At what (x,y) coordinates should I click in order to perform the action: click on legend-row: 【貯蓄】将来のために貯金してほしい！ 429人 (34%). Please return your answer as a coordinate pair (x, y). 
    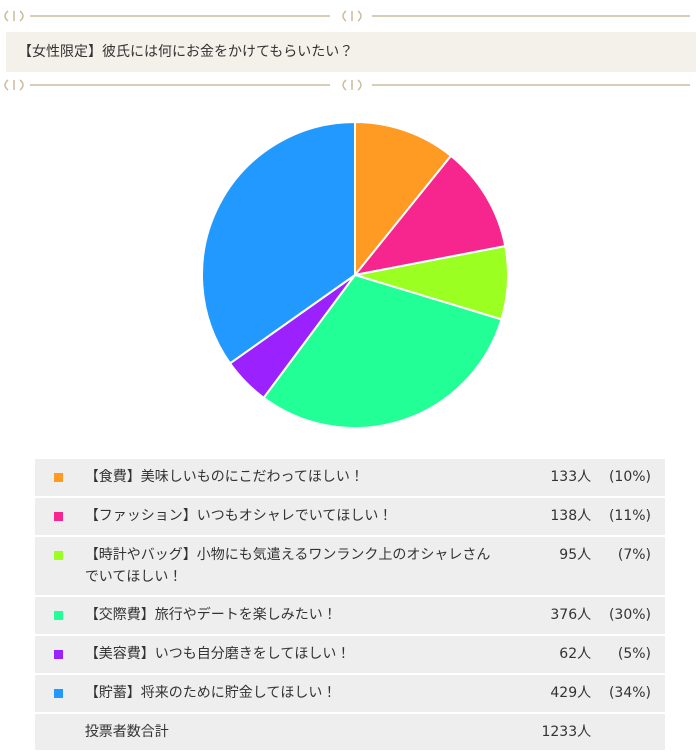
    Looking at the image, I should click on (350, 693).